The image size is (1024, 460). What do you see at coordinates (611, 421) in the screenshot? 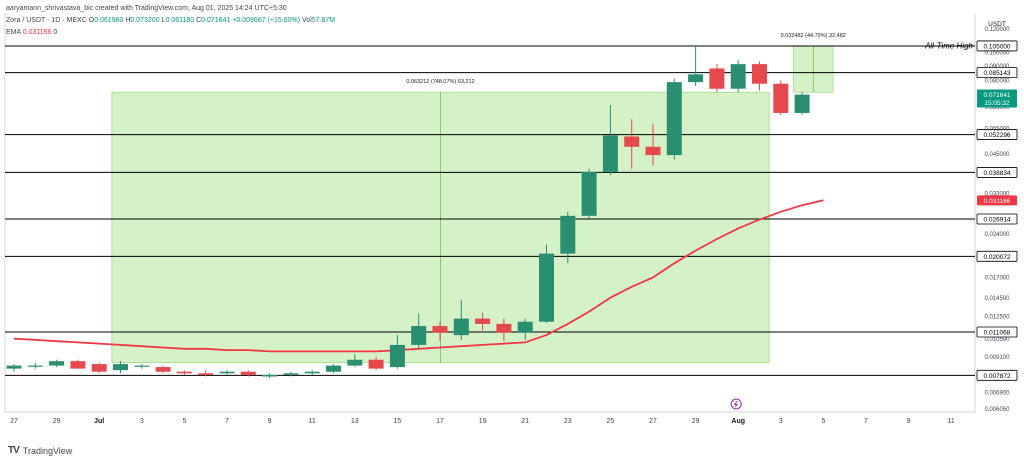
I see `x-tick-label: 25` at bounding box center [611, 421].